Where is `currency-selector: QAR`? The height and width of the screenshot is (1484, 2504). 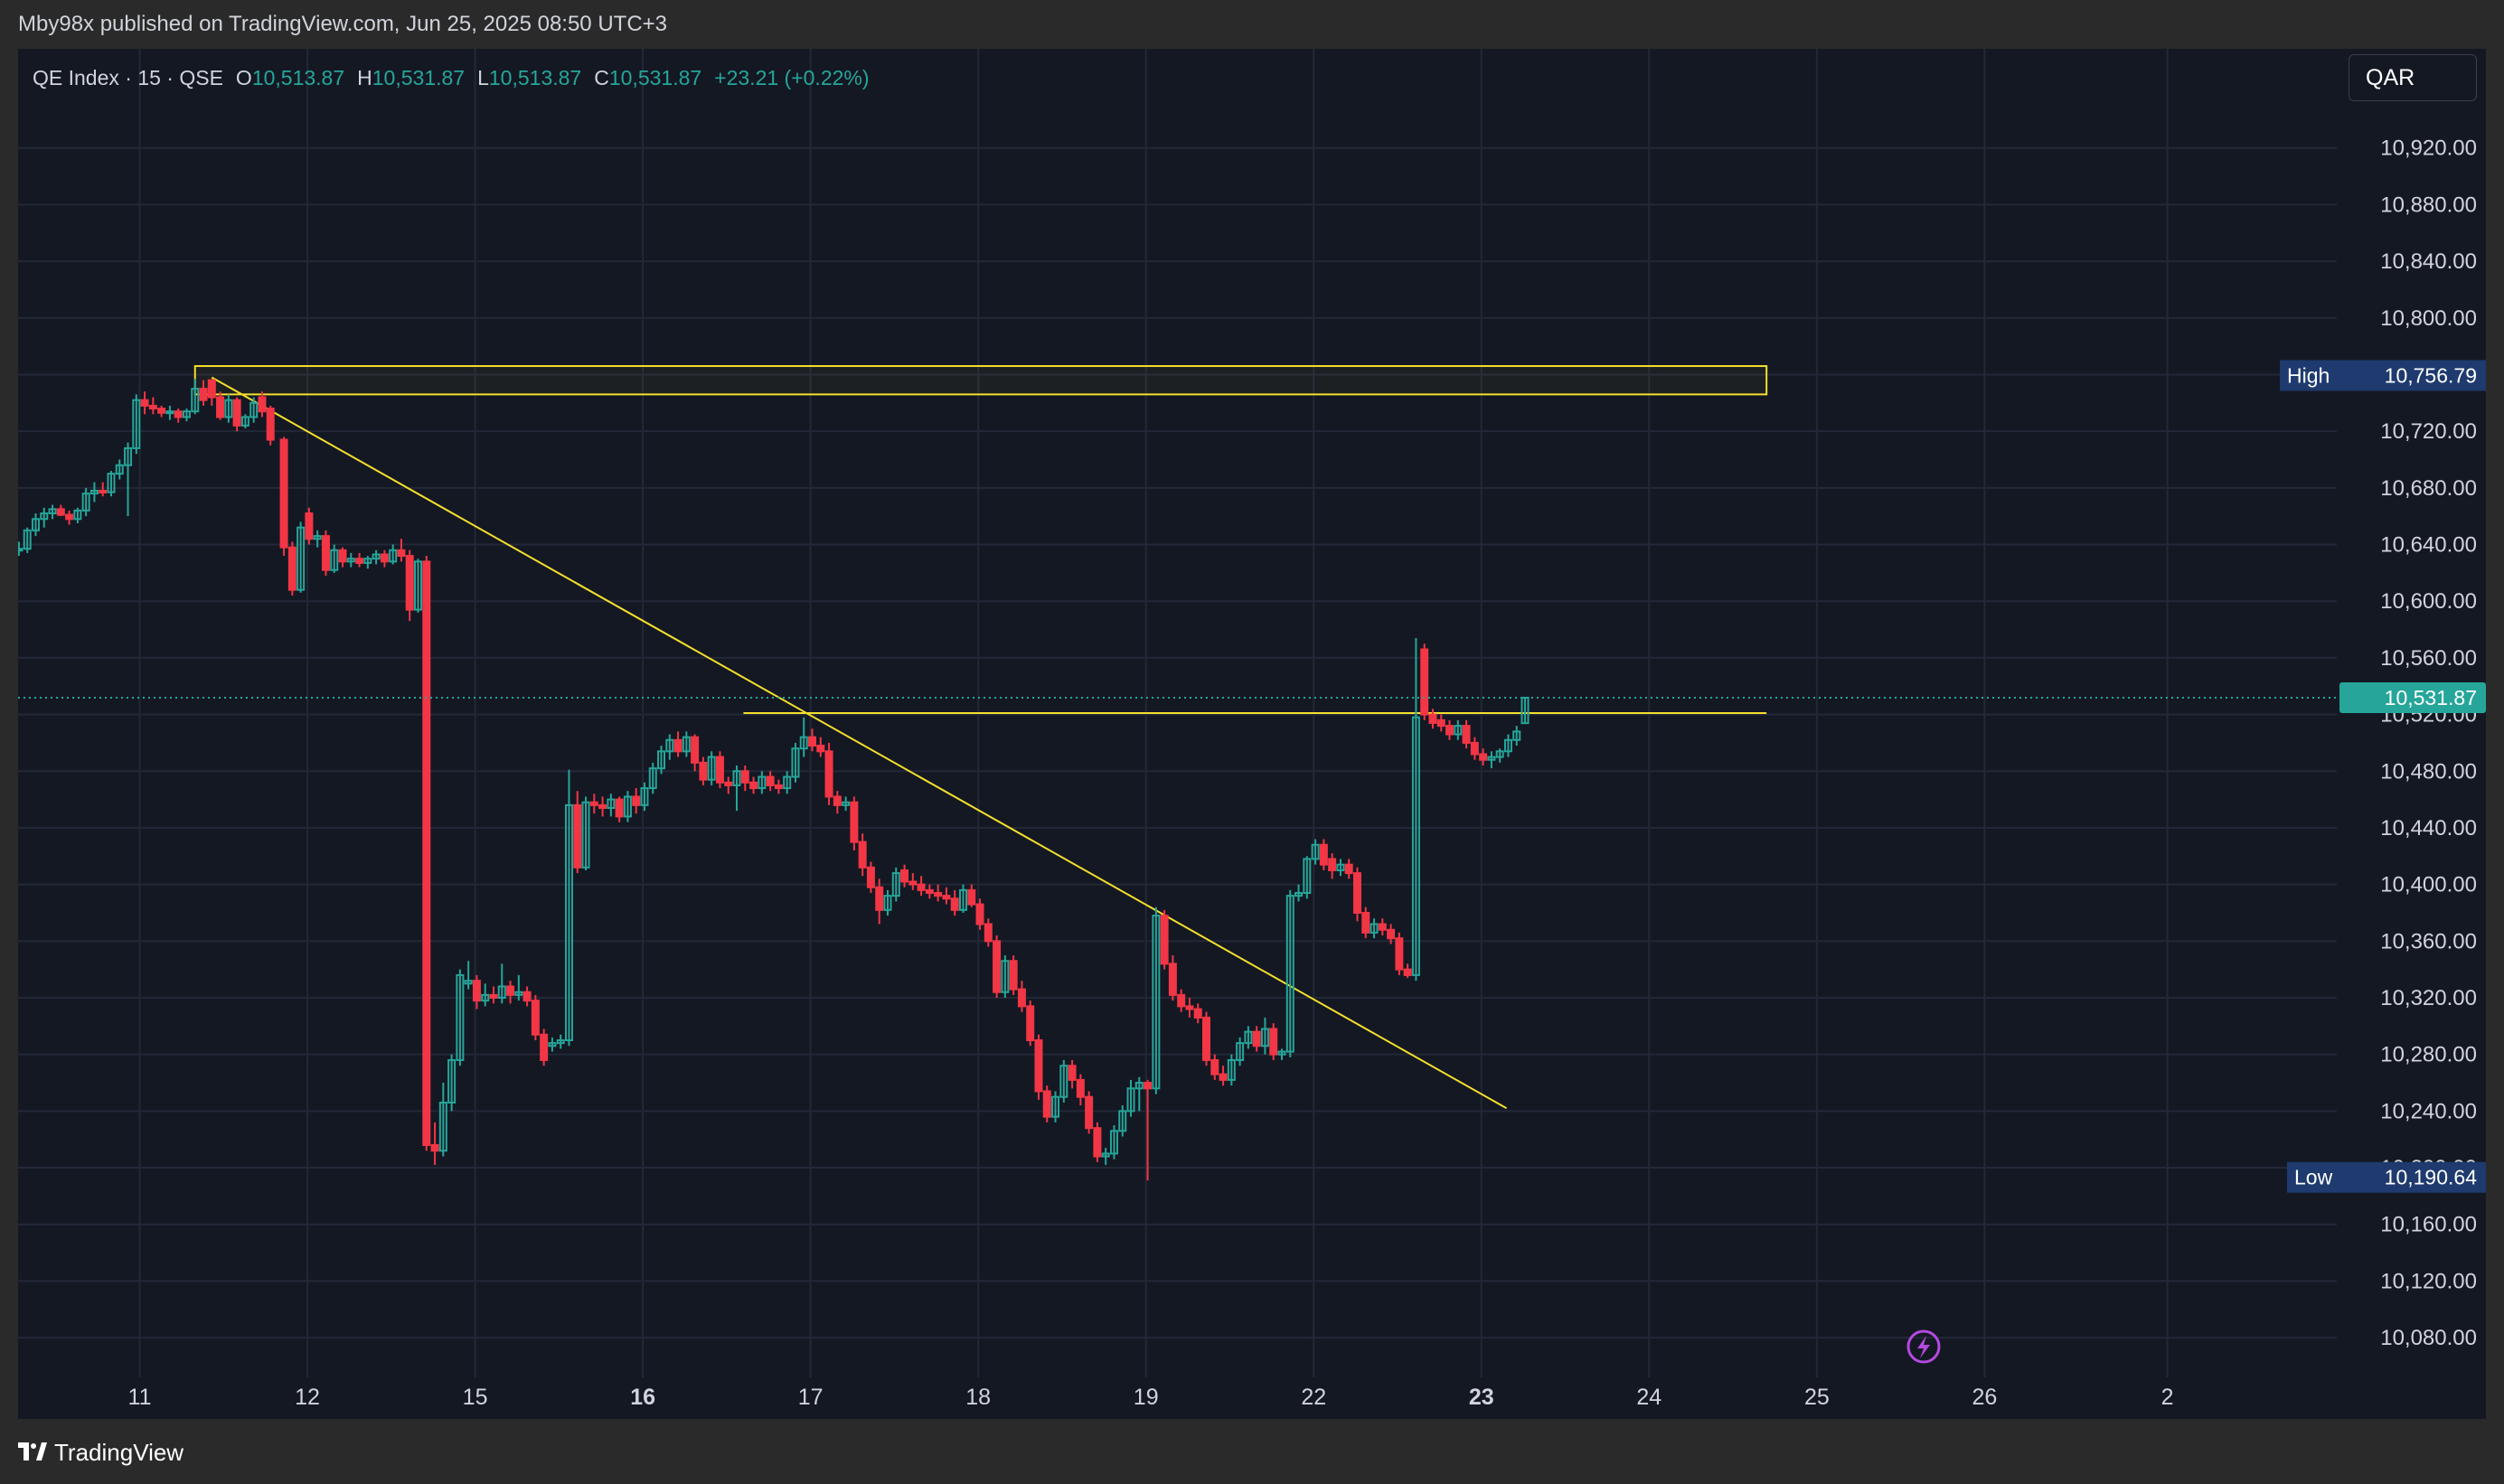
currency-selector: QAR is located at coordinates (2413, 78).